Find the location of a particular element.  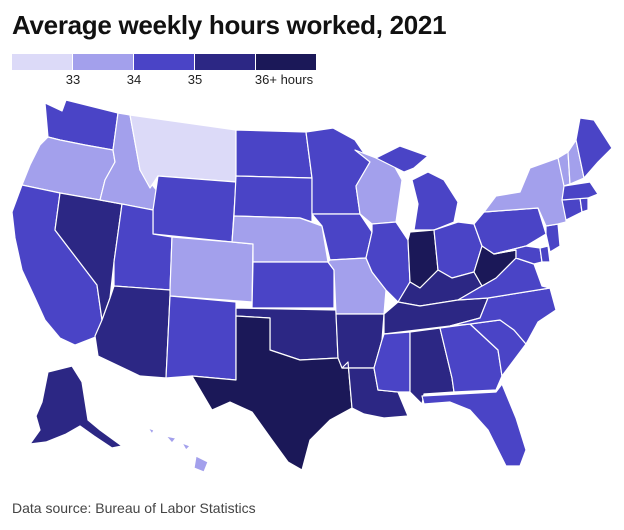

state-AK is located at coordinates (76, 407).